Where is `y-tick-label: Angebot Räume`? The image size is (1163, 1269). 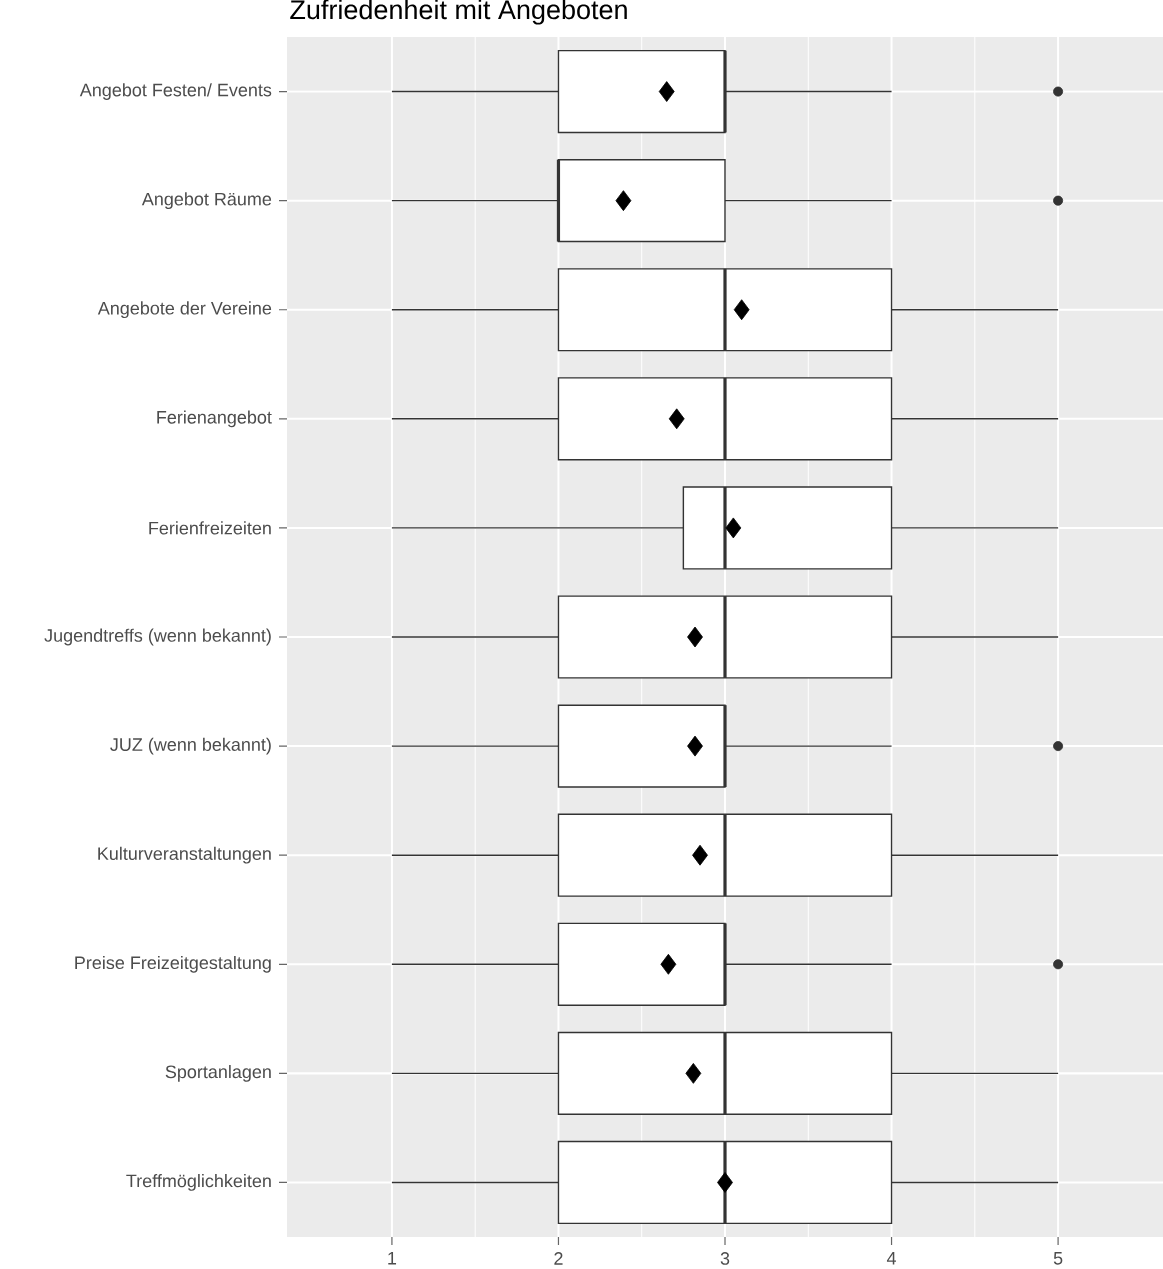
y-tick-label: Angebot Räume is located at coordinates (206, 201).